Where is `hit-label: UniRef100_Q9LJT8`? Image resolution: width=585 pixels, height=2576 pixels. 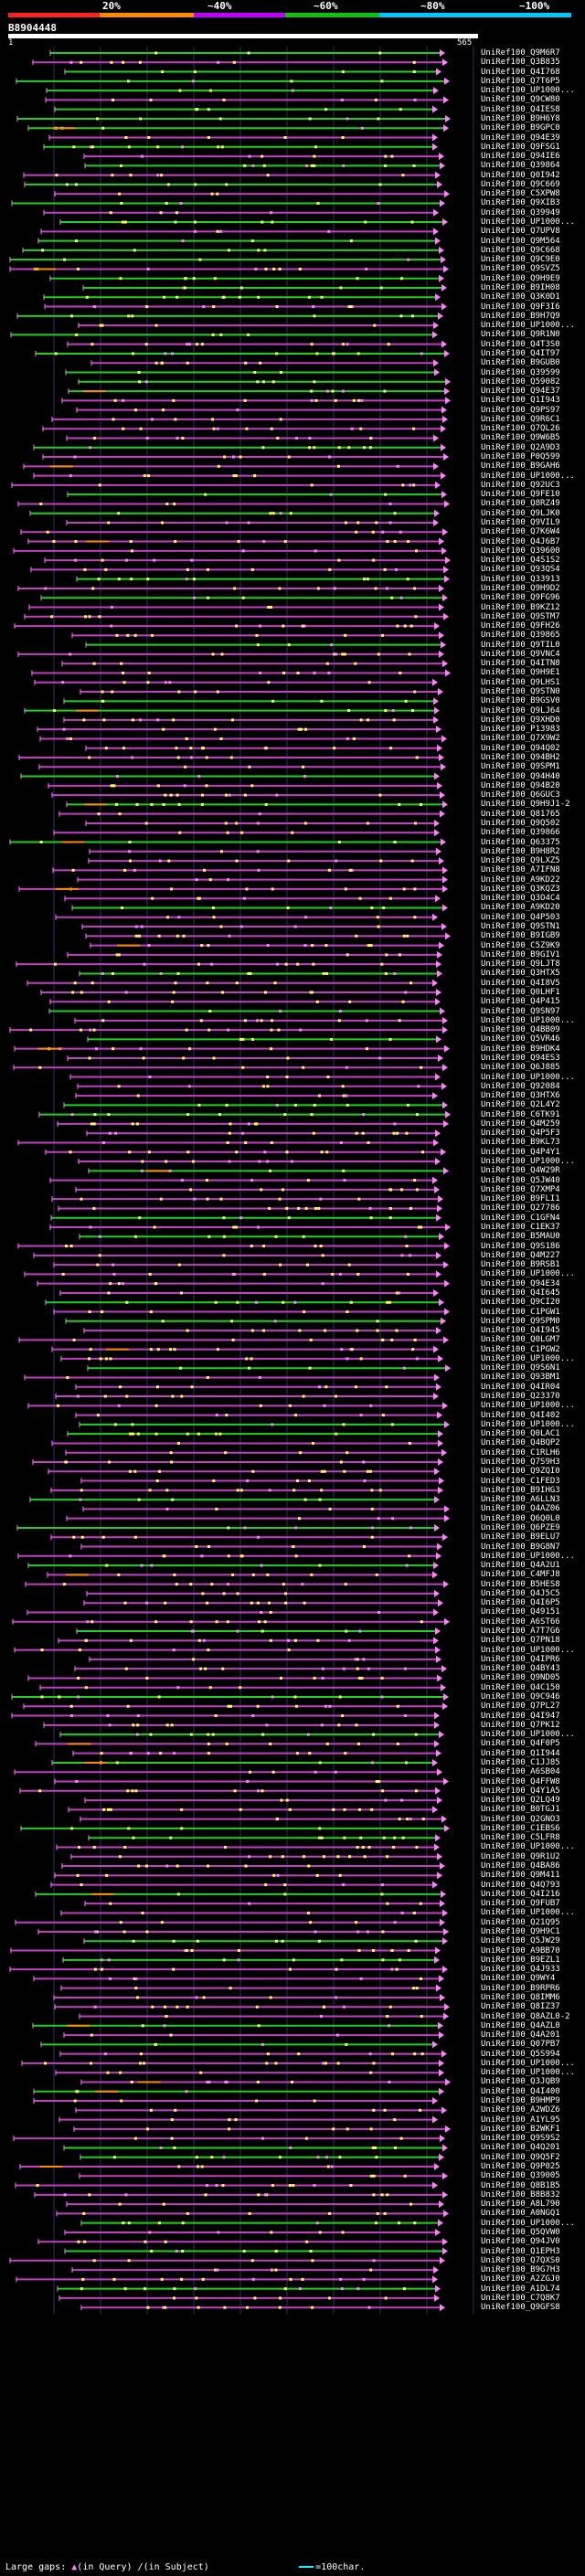
hit-label: UniRef100_Q9LJT8 is located at coordinates (520, 964).